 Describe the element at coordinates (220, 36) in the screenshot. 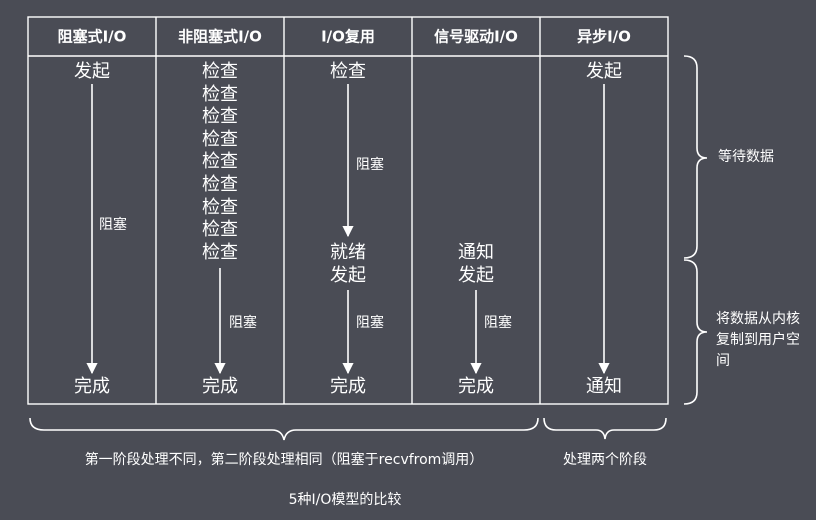

I see `header-nonblocking-io: 非阻塞式I/O` at that location.